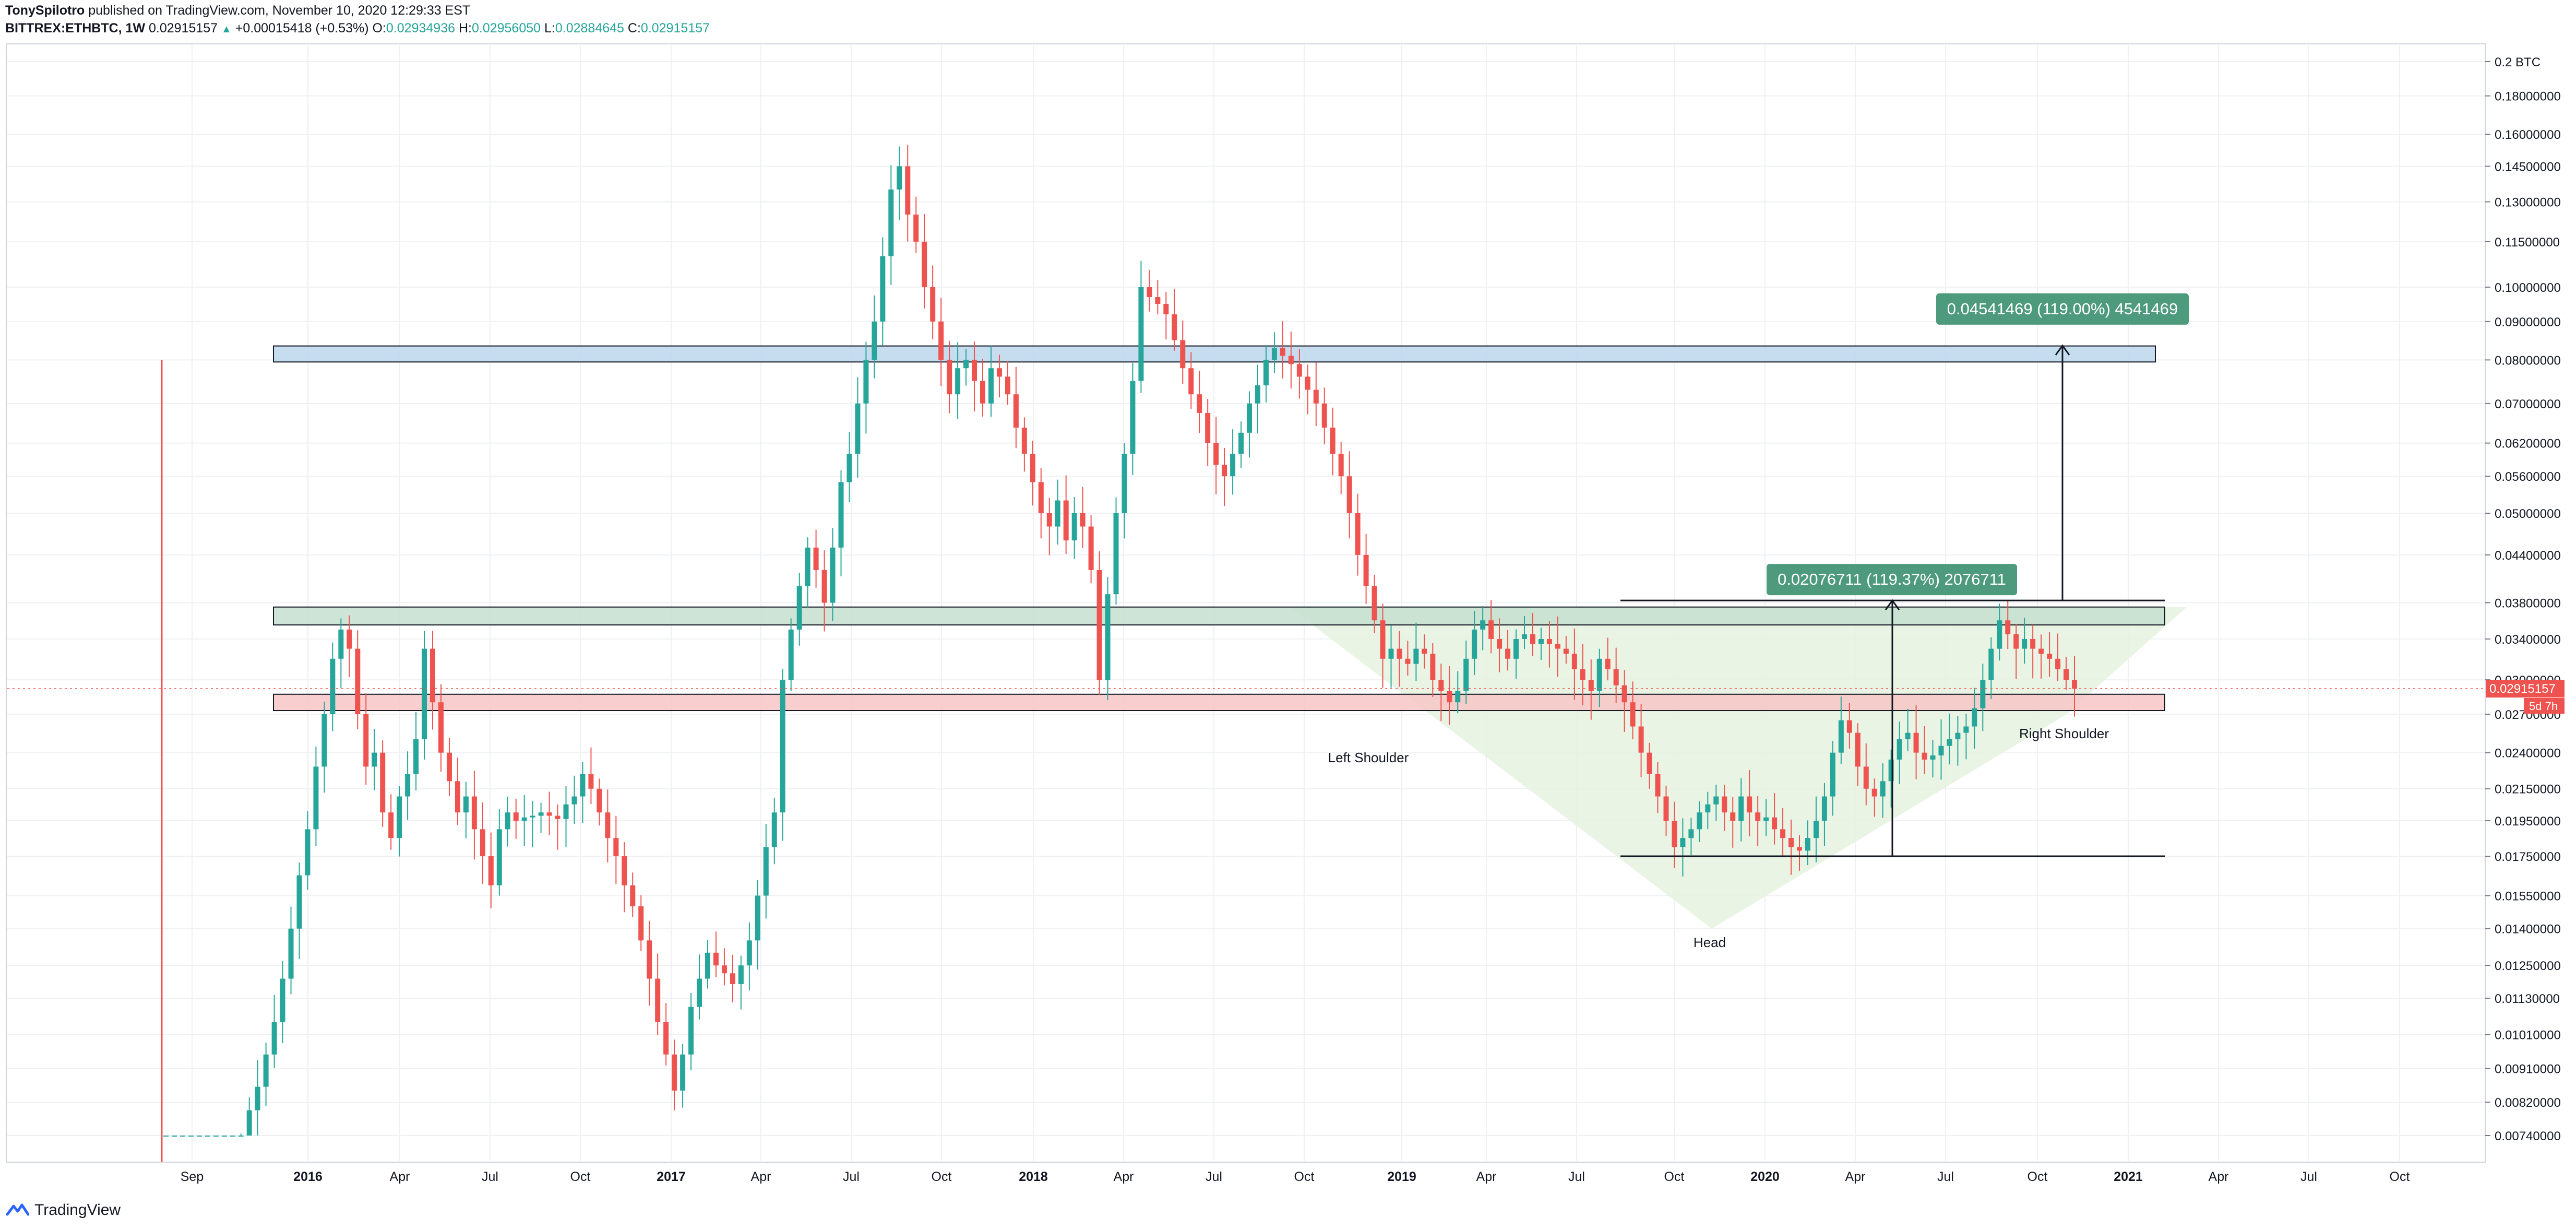 The height and width of the screenshot is (1229, 2576). I want to click on author-name: TonySpilotro, so click(45, 10).